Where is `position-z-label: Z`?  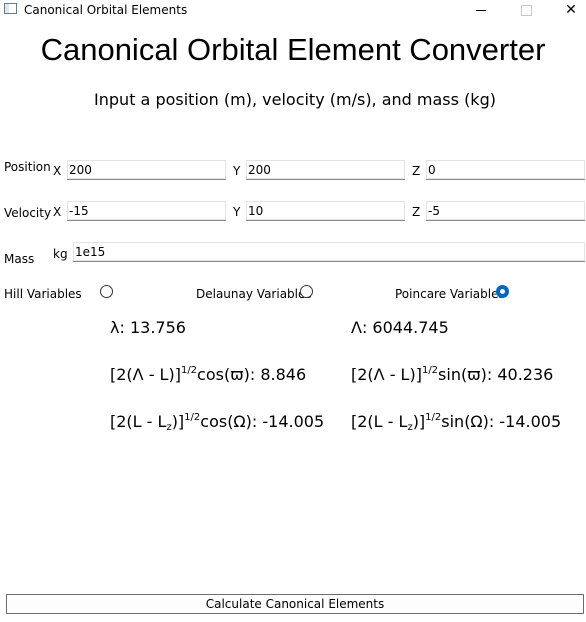 position-z-label: Z is located at coordinates (416, 171).